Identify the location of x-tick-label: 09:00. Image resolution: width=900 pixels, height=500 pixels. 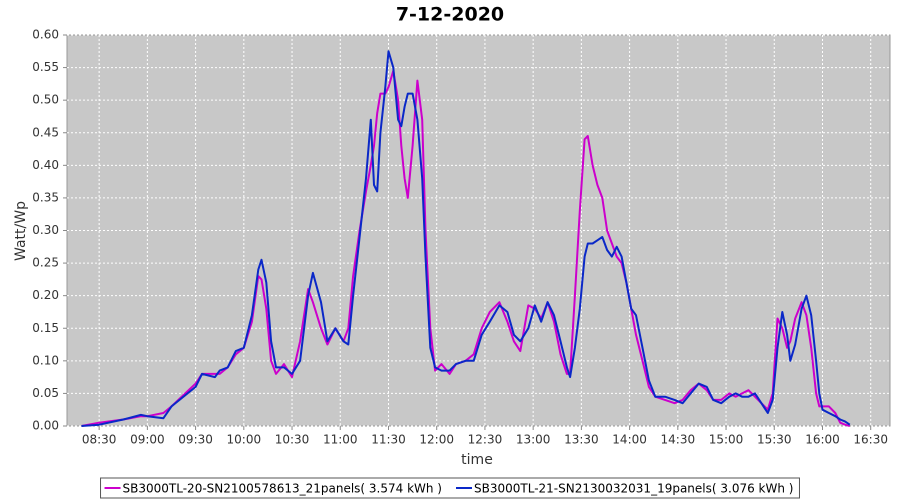
(147, 440).